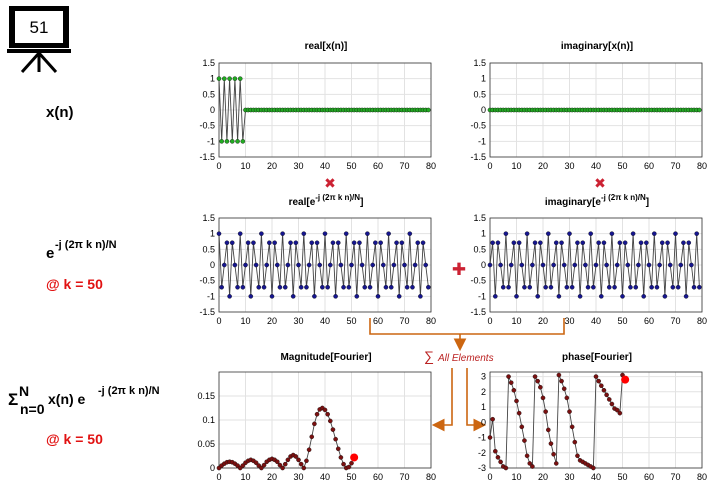 This screenshot has width=713, height=489. Describe the element at coordinates (39, 51) in the screenshot. I see `easel-base` at that location.